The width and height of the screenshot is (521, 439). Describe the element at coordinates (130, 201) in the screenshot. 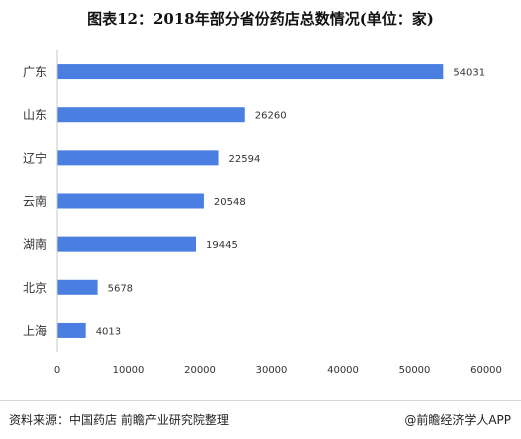

I see `bar-云南` at that location.